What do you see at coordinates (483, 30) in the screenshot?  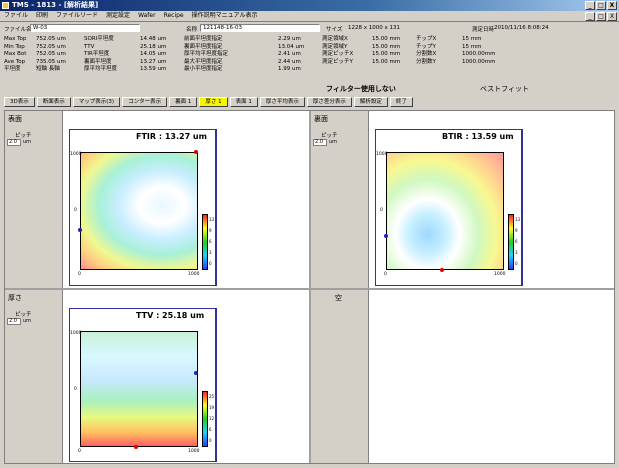 I see `date-label: 測定日時` at bounding box center [483, 30].